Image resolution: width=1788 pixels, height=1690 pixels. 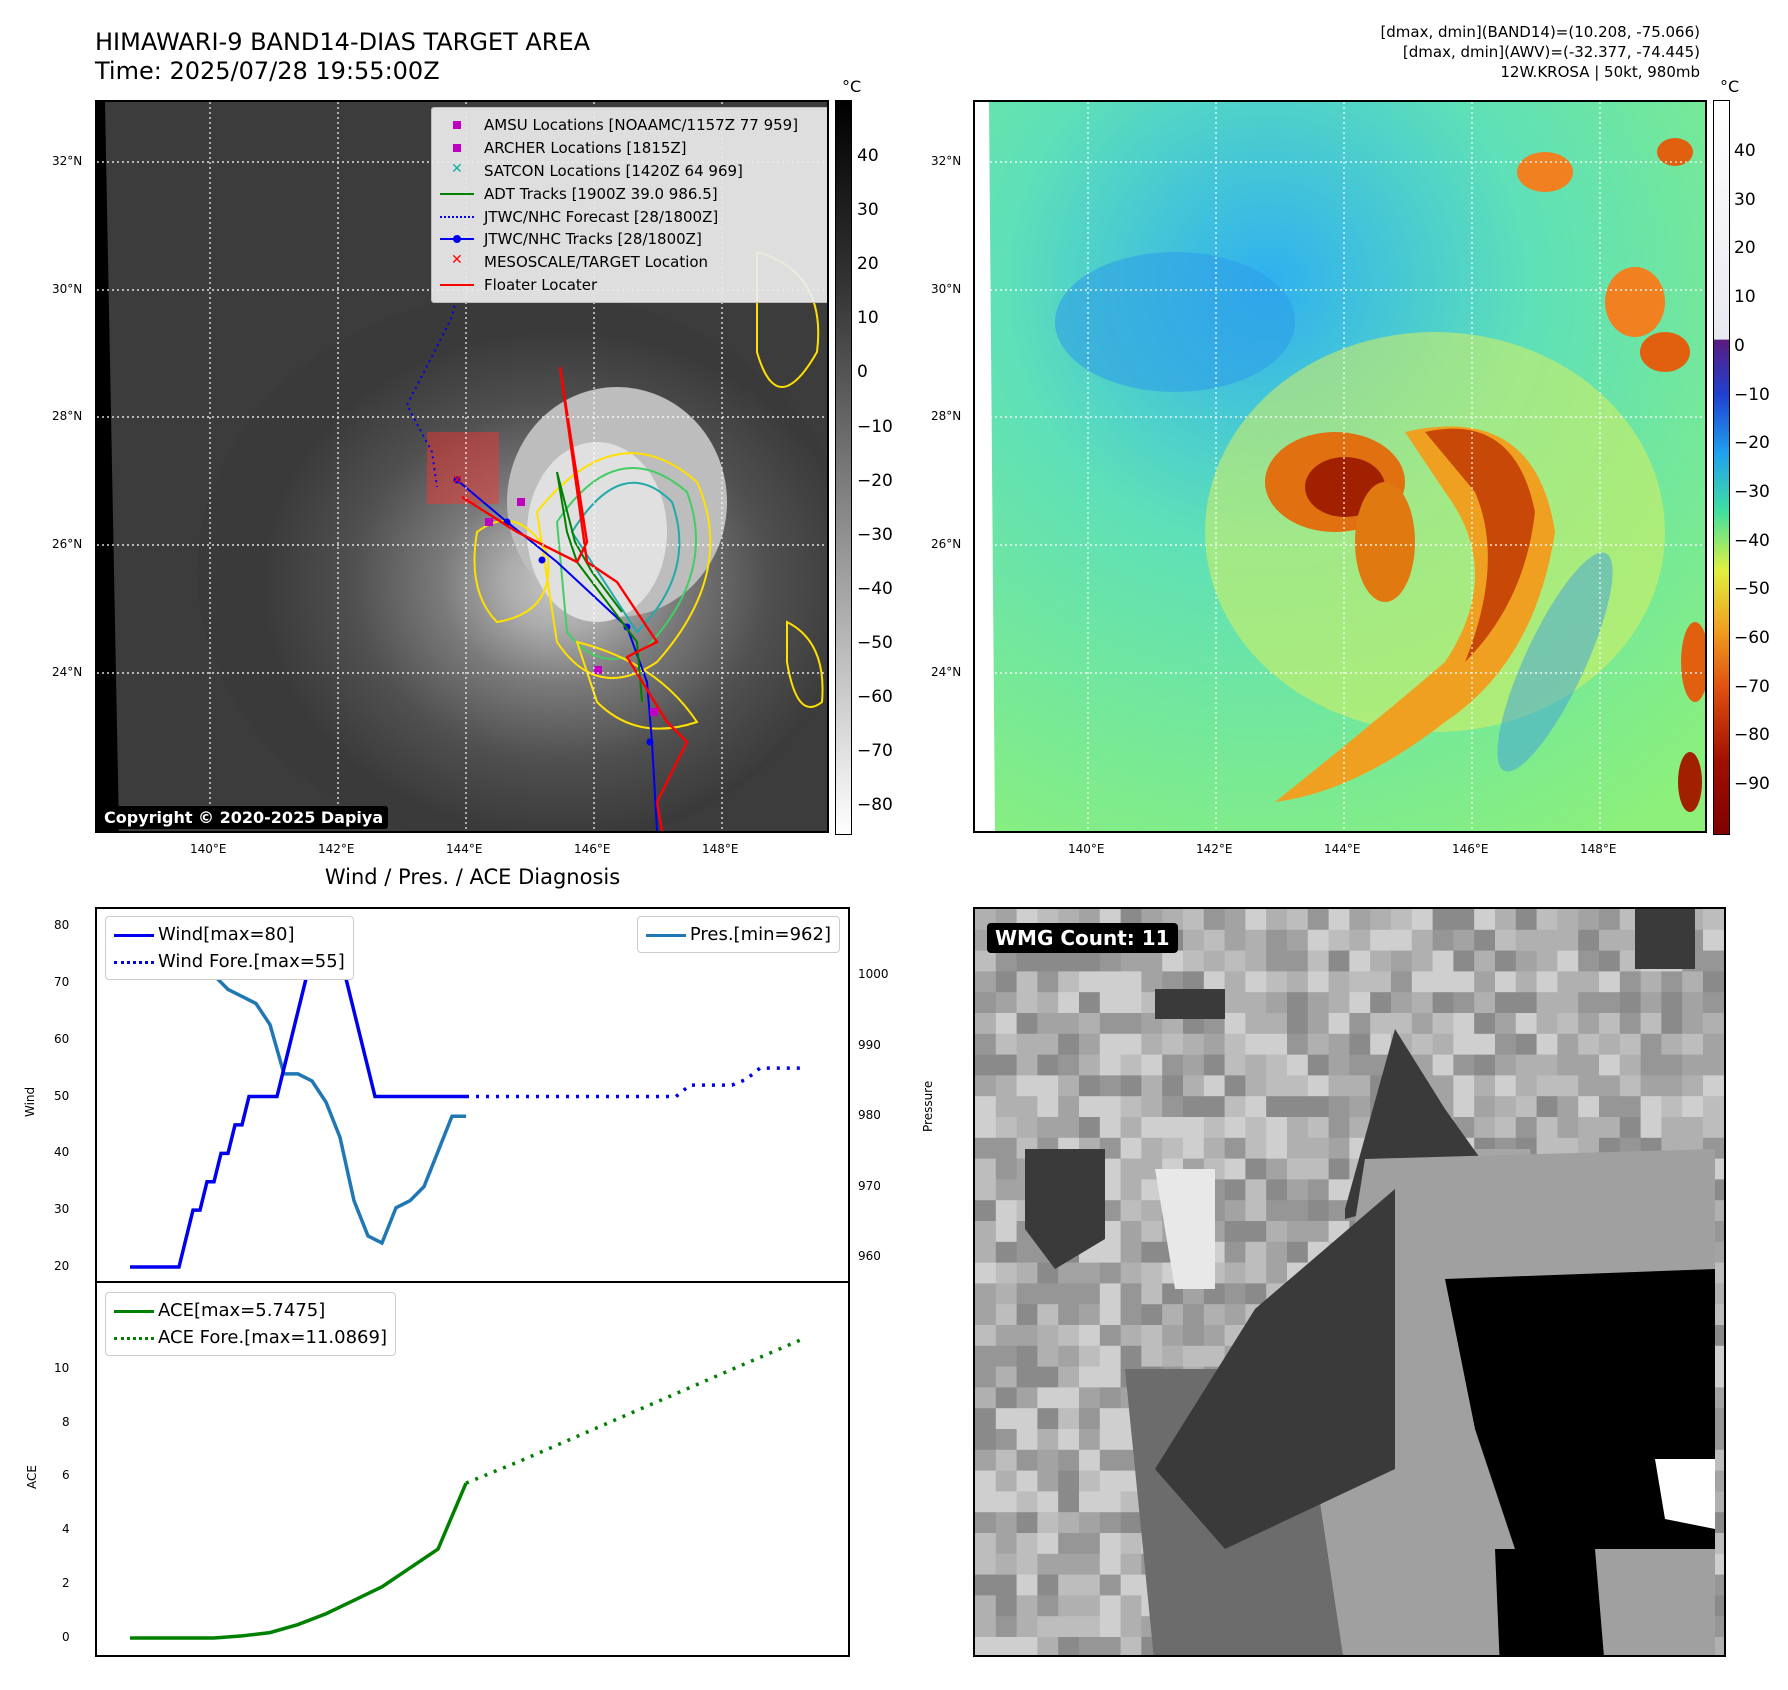 I want to click on pressure-tick-label: 1000, so click(x=873, y=974).